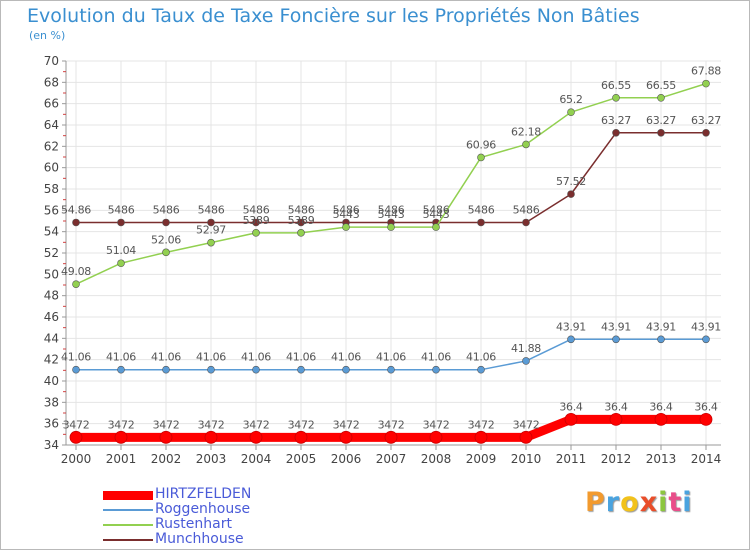  I want to click on data-label: 62.18, so click(526, 131).